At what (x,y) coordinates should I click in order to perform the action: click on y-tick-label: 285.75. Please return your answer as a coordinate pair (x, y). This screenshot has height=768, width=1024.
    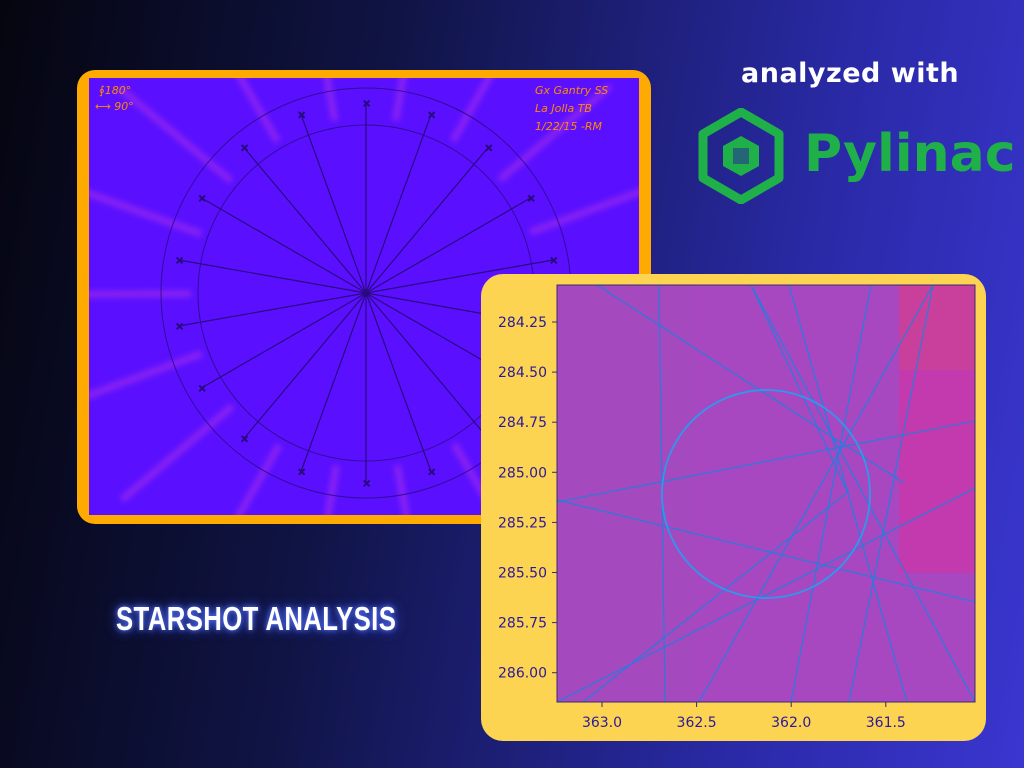
    Looking at the image, I should click on (522, 624).